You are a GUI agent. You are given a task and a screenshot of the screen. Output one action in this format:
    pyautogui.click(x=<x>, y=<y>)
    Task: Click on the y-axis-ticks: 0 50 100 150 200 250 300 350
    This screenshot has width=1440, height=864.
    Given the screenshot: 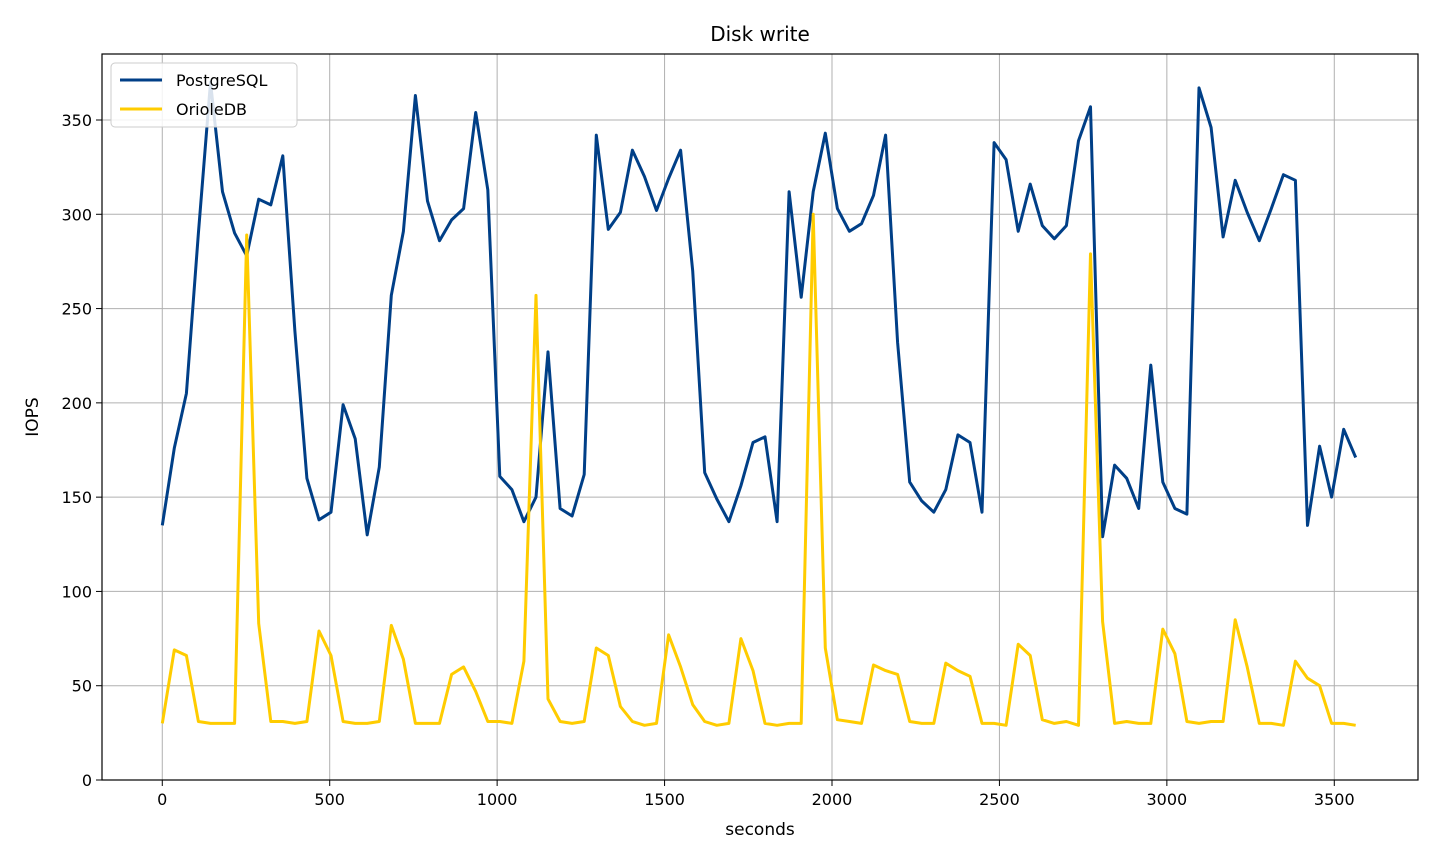 What is the action you would take?
    pyautogui.click(x=81, y=450)
    